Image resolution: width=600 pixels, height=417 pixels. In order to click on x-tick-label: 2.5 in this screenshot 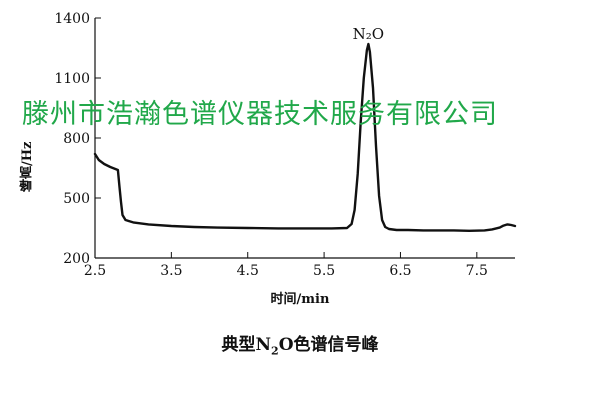, I will do `click(95, 271)`.